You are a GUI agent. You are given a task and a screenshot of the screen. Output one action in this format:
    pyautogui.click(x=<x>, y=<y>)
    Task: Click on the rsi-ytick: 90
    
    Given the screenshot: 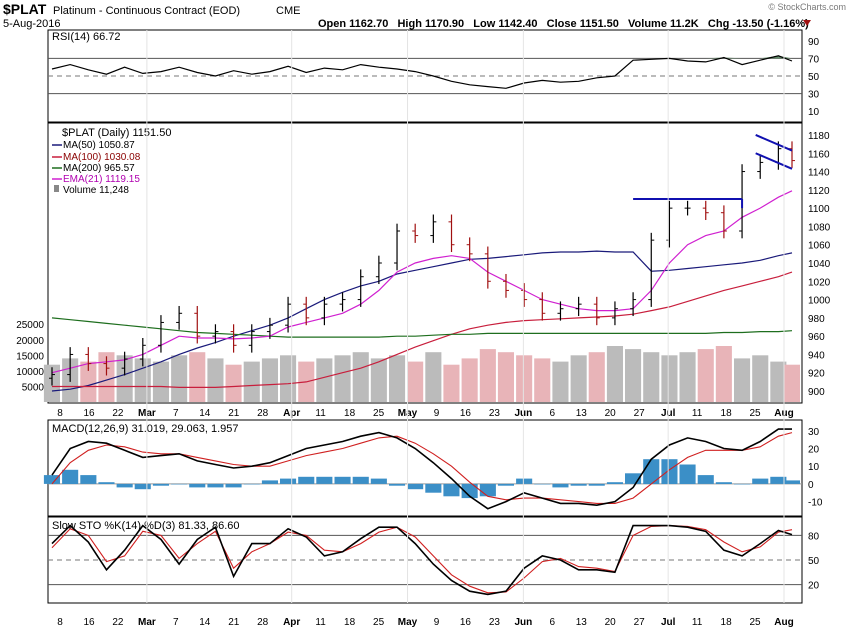 What is the action you would take?
    pyautogui.click(x=814, y=42)
    